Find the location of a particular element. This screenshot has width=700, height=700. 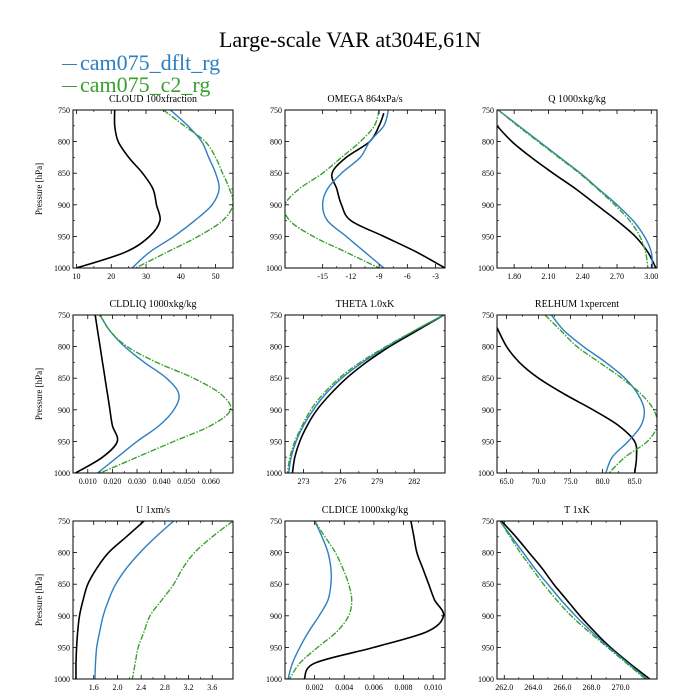

x-tick-label: 0.040 is located at coordinates (162, 481).